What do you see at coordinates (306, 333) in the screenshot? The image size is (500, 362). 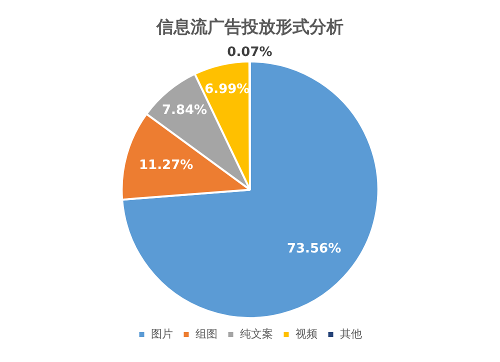 I see `legend-label: 视频` at bounding box center [306, 333].